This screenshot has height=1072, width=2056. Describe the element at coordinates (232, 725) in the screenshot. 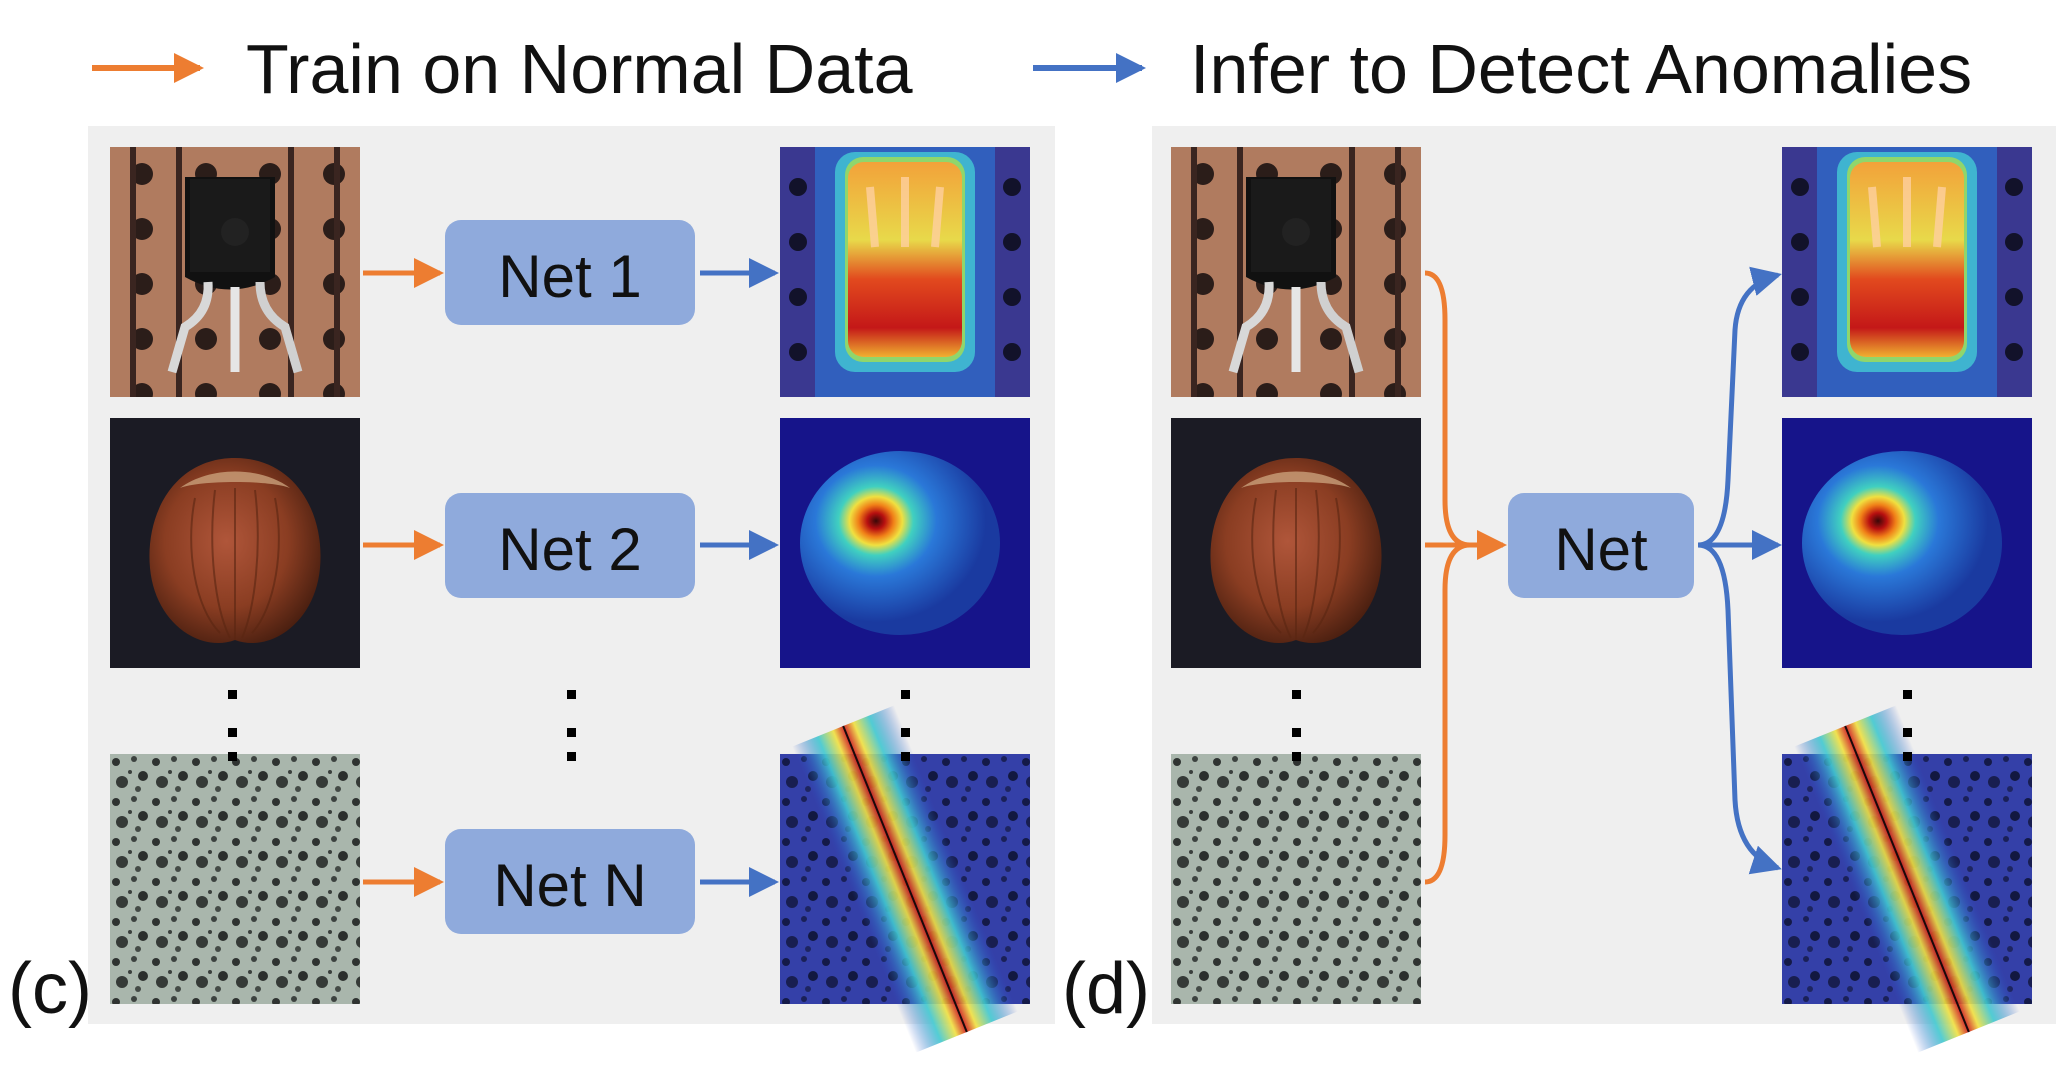

I see `panel-c-ellipsis-inputs` at that location.